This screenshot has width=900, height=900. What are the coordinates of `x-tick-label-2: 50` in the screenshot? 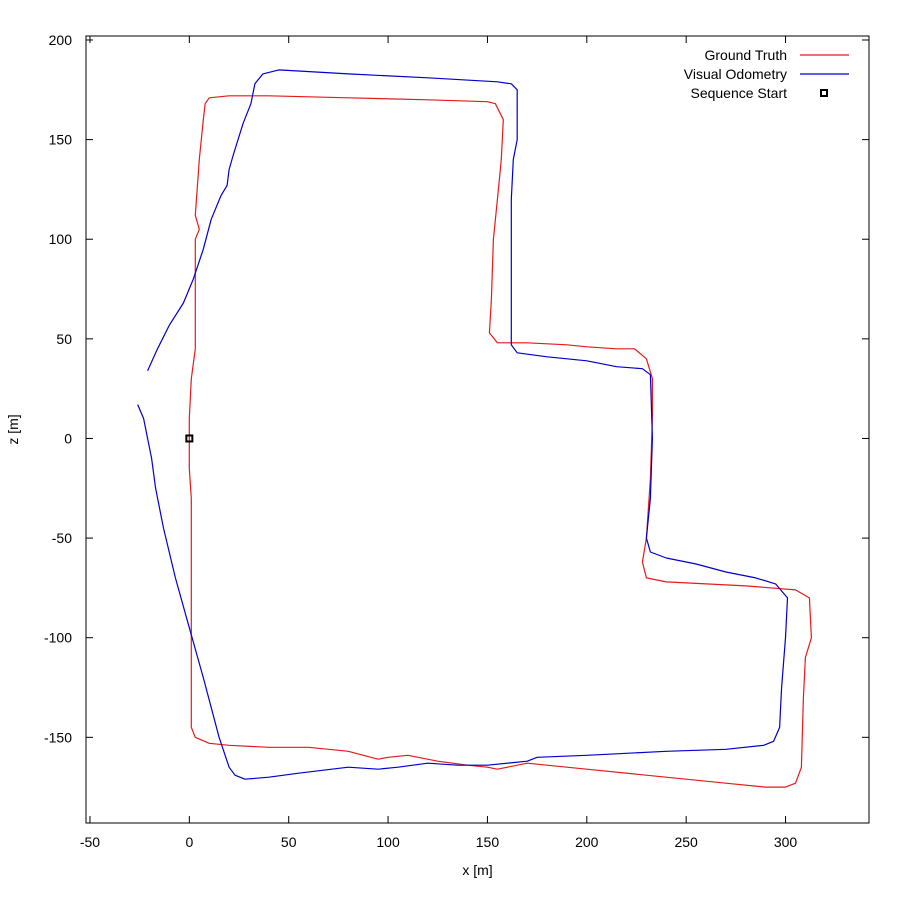 It's located at (289, 842).